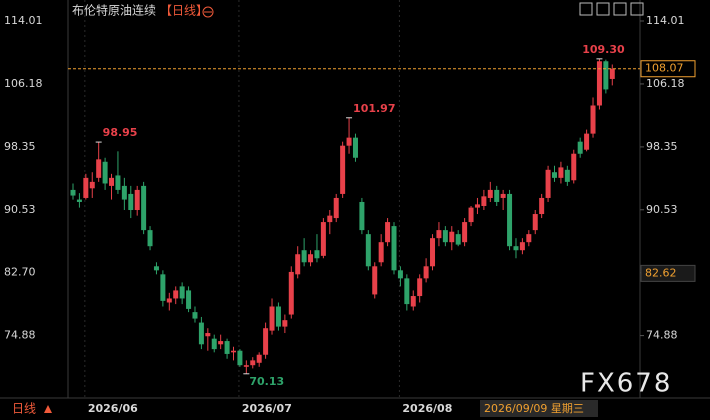  What do you see at coordinates (266, 381) in the screenshot?
I see `extreme-label: 70.13` at bounding box center [266, 381].